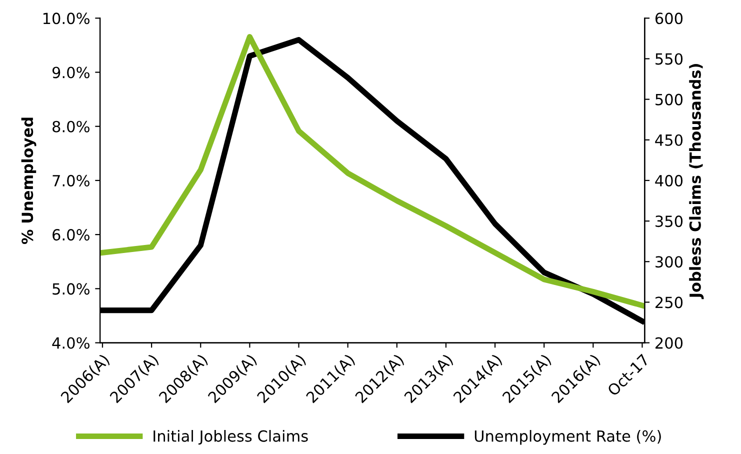  Describe the element at coordinates (669, 343) in the screenshot. I see `y2-tick-label: 200` at that location.